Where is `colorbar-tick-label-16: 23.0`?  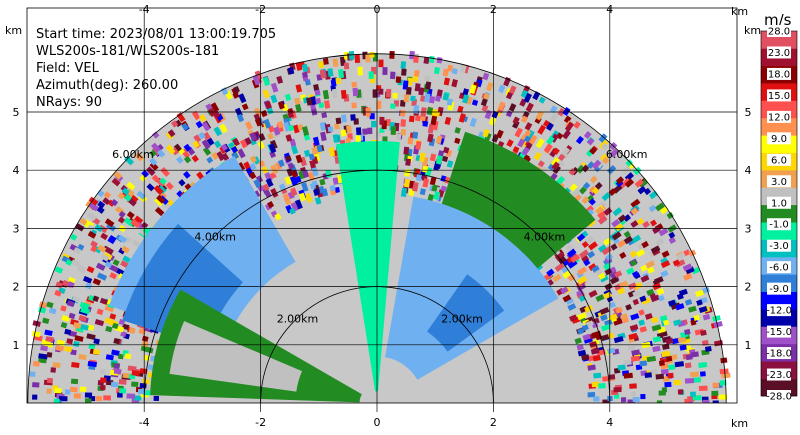
colorbar-tick-label-16: 23.0 is located at coordinates (779, 53).